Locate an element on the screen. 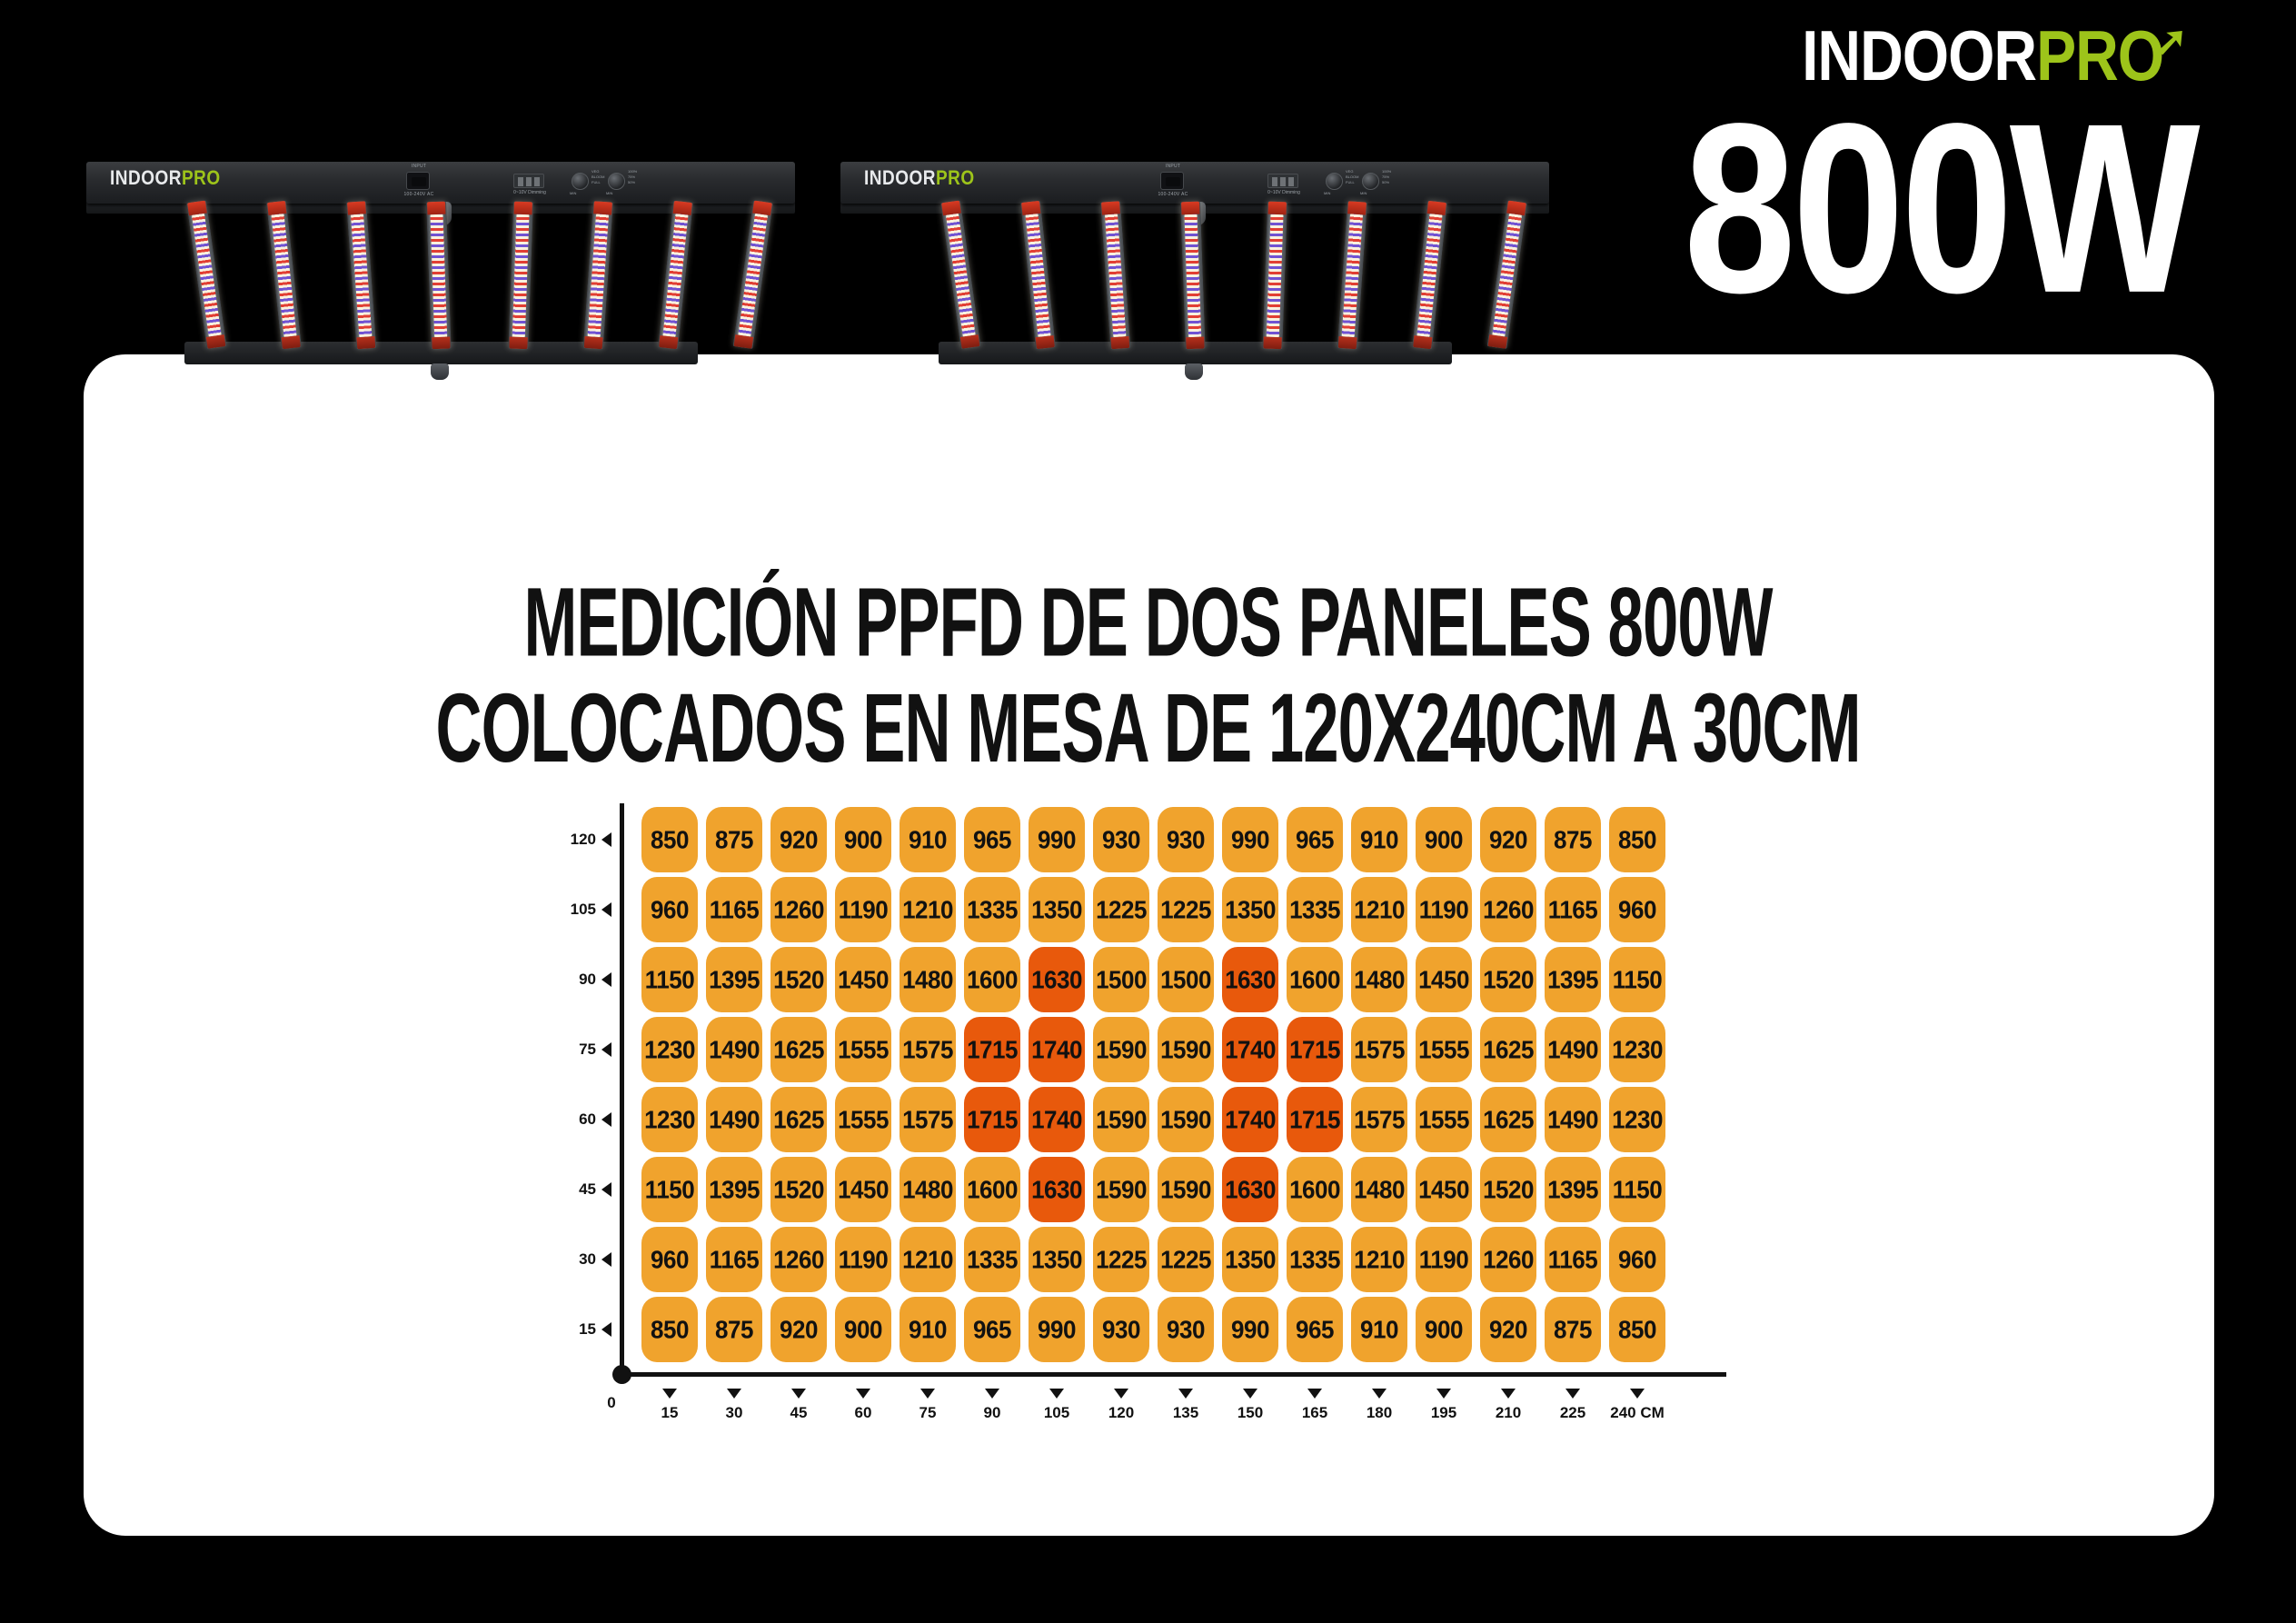  panel-2-dimmer-ticks: 100% 75% 50% is located at coordinates (1387, 176).